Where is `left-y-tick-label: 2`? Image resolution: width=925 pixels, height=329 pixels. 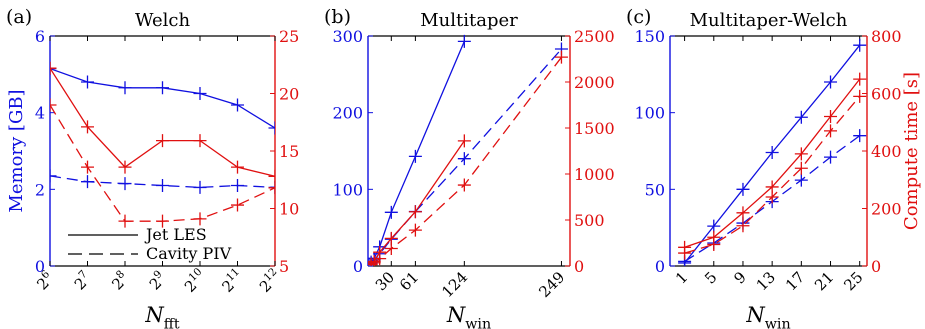 left-y-tick-label: 2 is located at coordinates (40, 189).